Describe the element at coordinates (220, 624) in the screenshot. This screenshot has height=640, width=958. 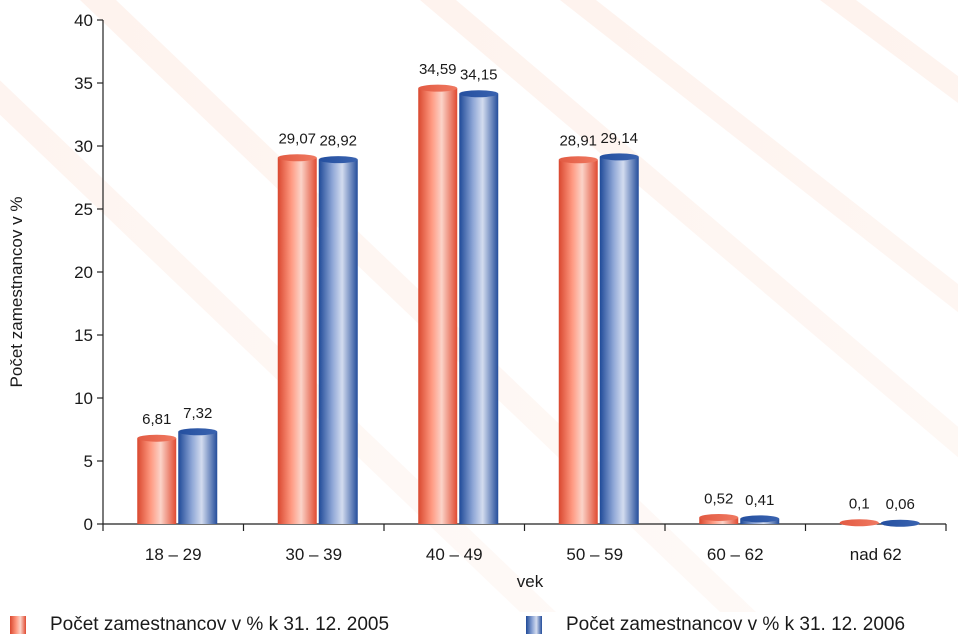
I see `legend-label-2005: Počet zamestnancov v % k 31. 12. 2005` at that location.